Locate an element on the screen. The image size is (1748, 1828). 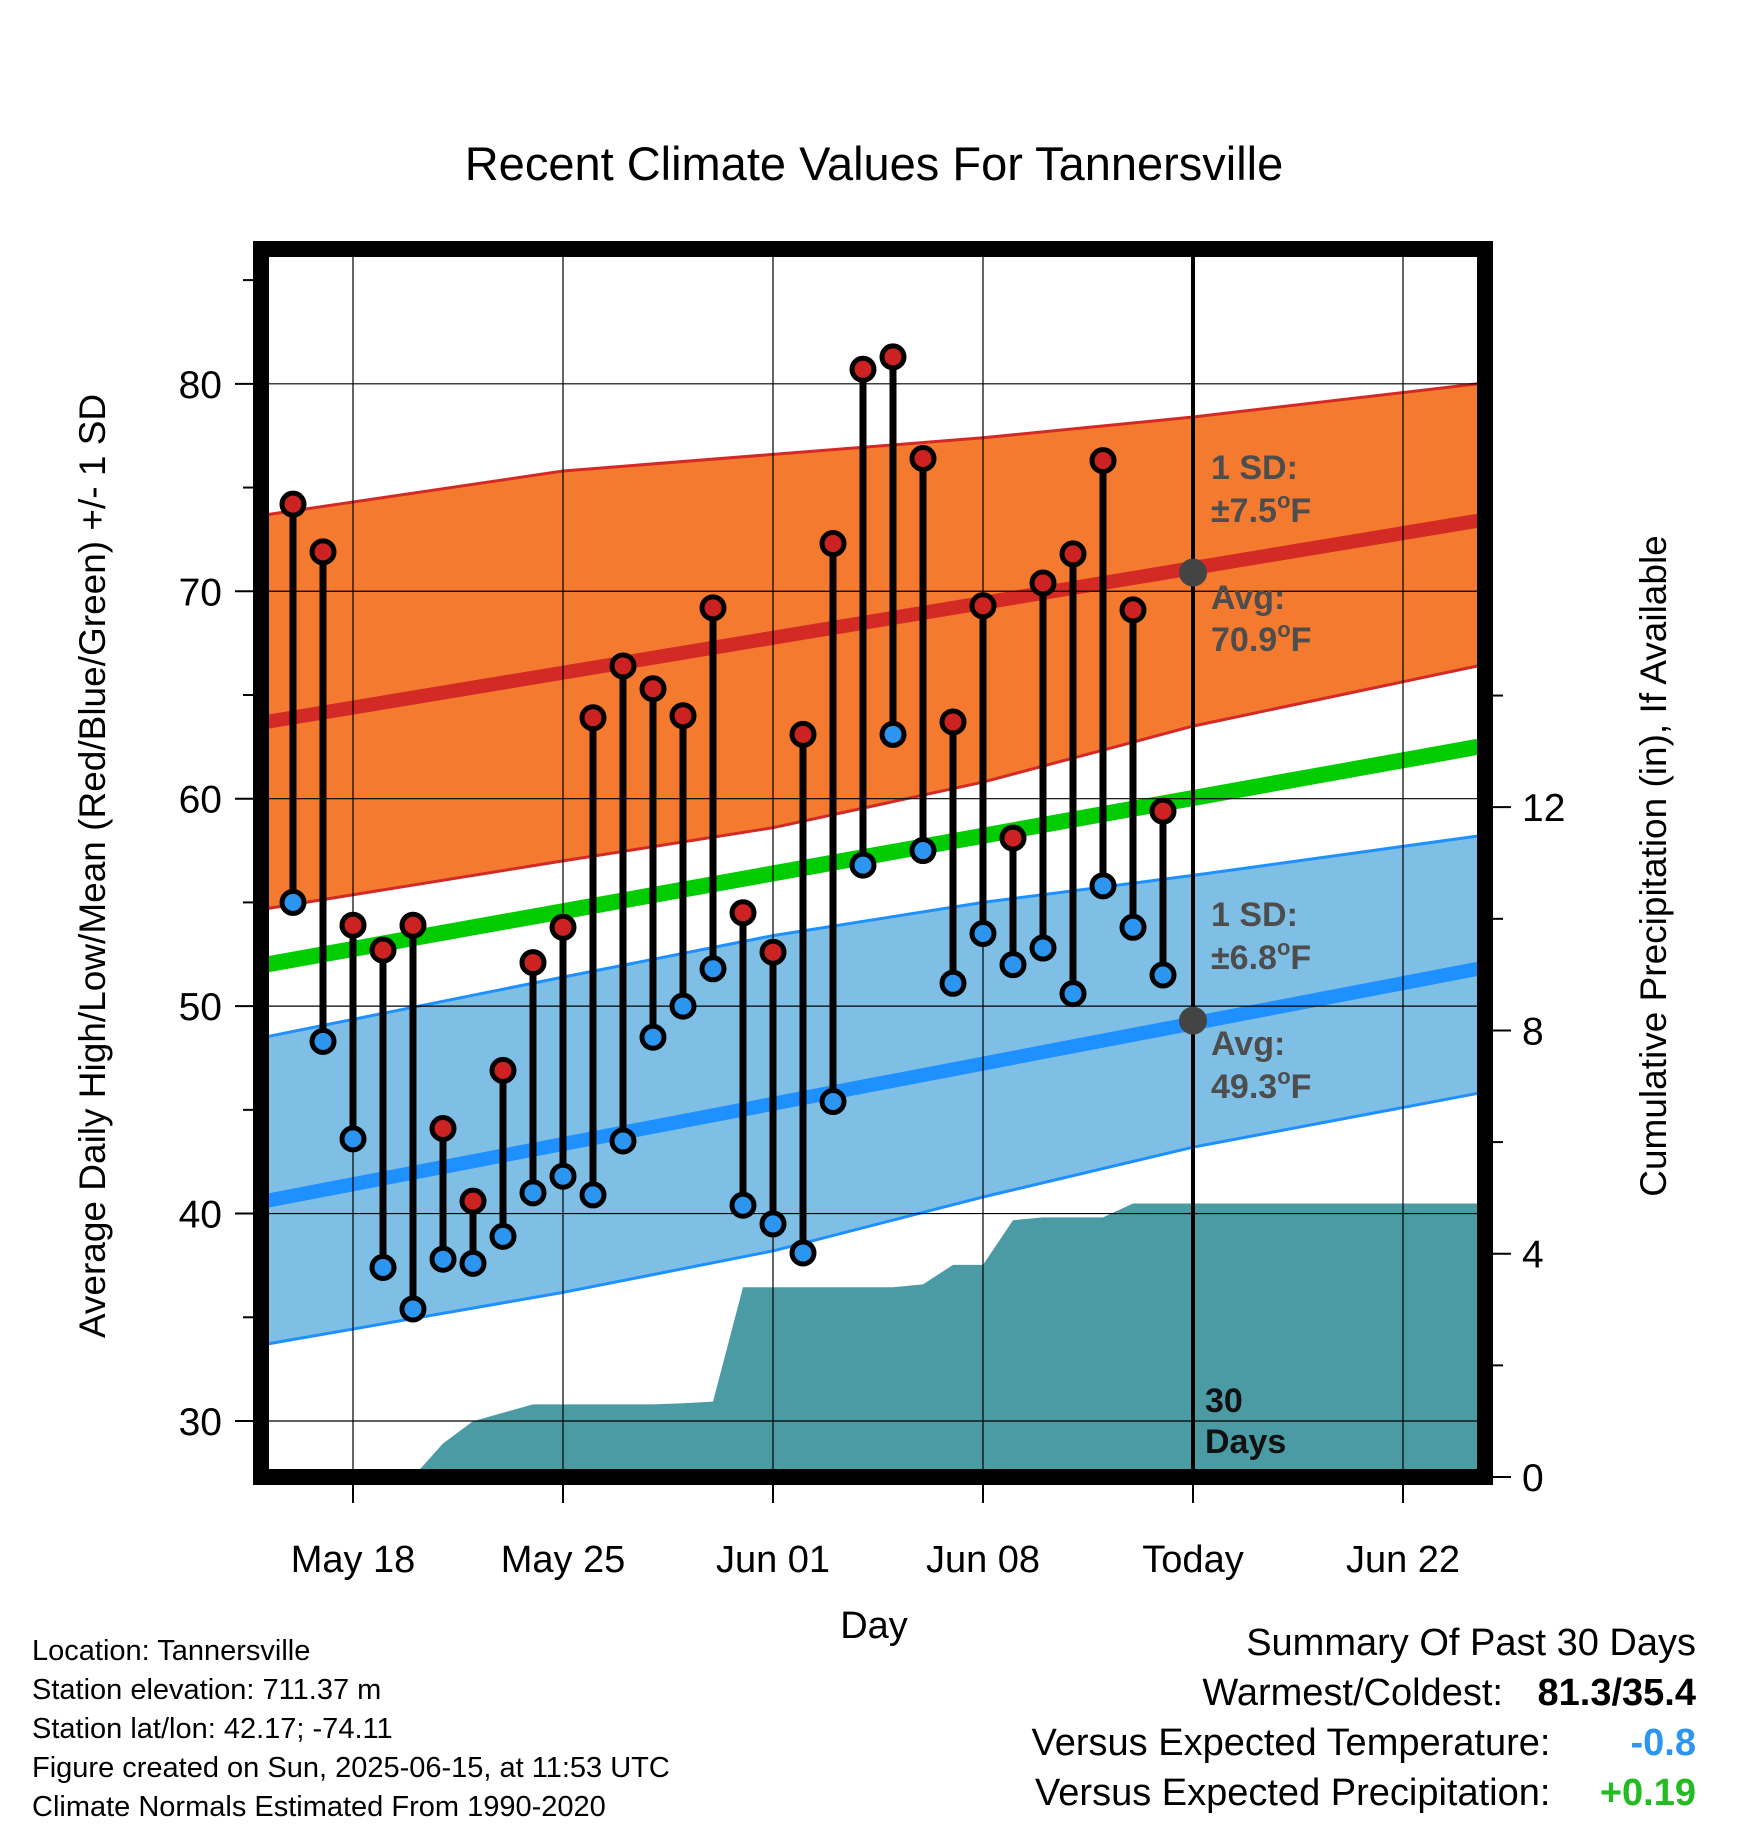
high-lower-line is located at coordinates (870, 788).